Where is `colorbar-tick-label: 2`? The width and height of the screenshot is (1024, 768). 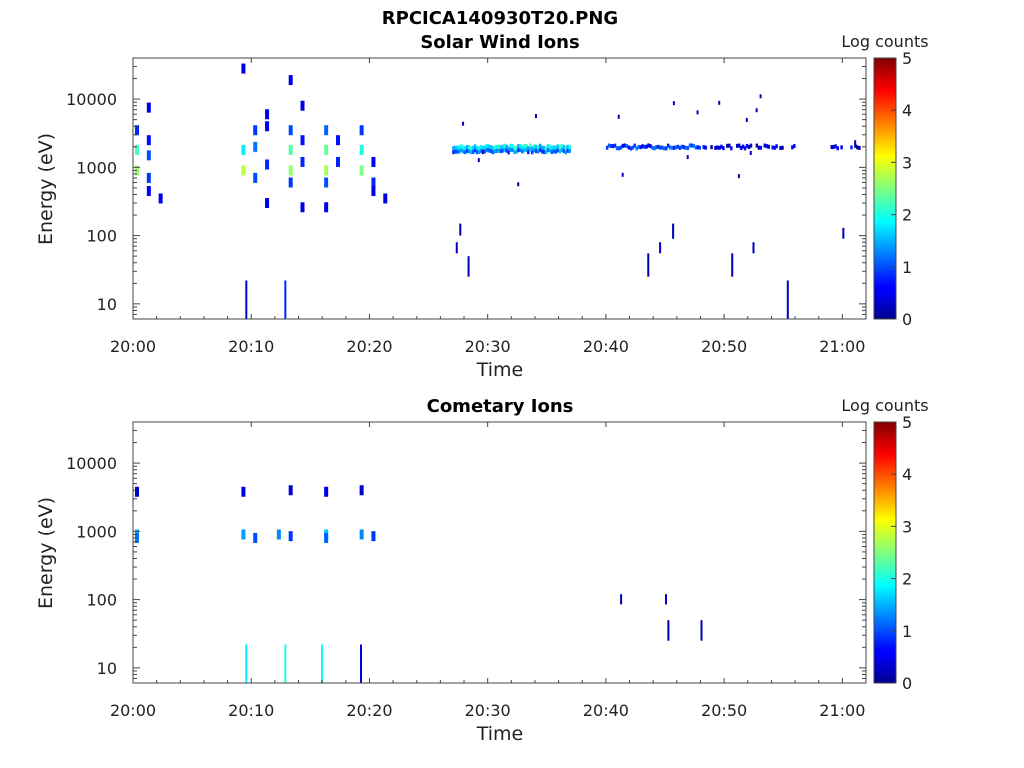 colorbar-tick-label: 2 is located at coordinates (907, 215).